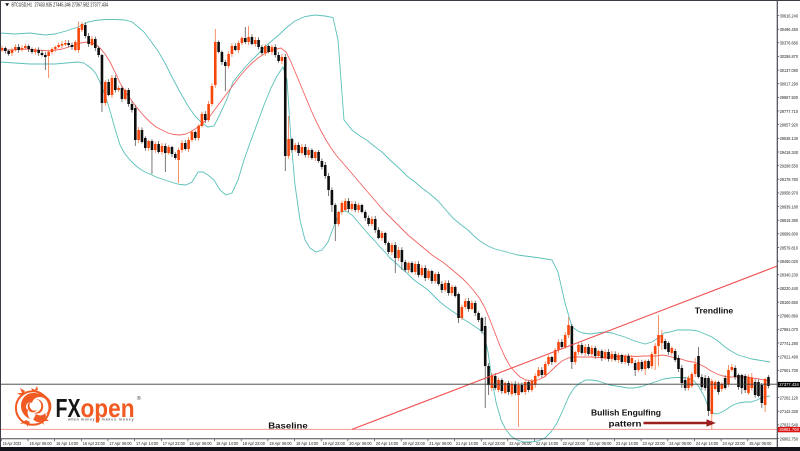 The width and height of the screenshot is (800, 451). What do you see at coordinates (789, 248) in the screenshot?
I see `svg-text: 28579.810` at bounding box center [789, 248].